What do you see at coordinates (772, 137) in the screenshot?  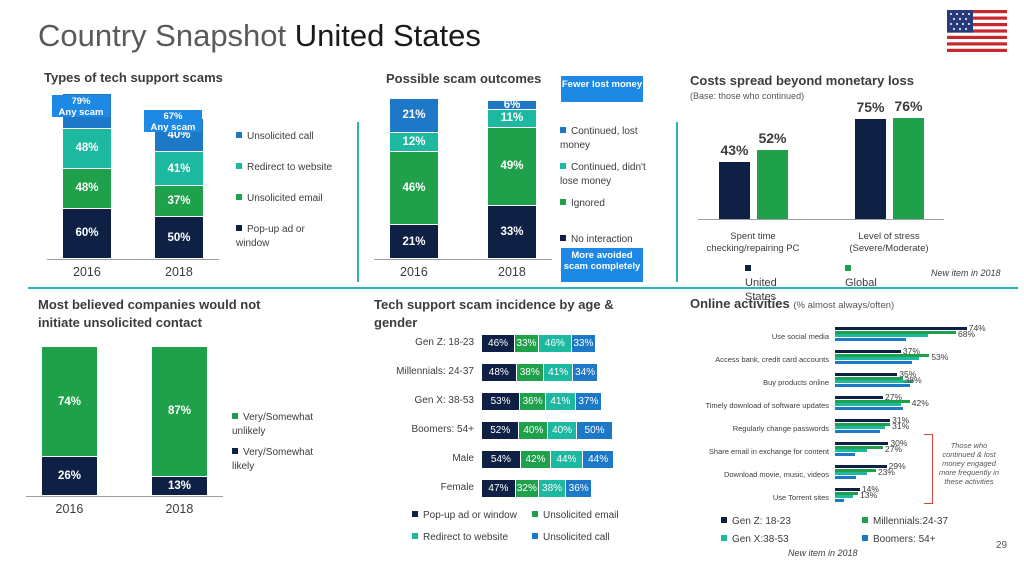 I see `data-label: 52%` at bounding box center [772, 137].